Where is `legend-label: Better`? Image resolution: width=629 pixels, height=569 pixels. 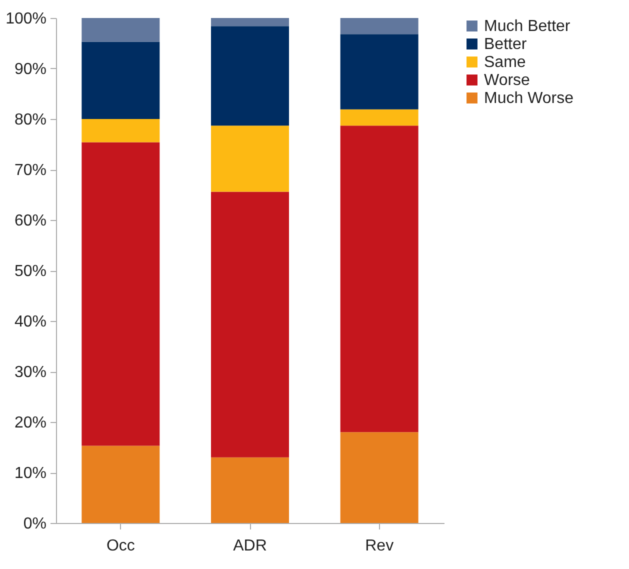 legend-label: Better is located at coordinates (506, 44).